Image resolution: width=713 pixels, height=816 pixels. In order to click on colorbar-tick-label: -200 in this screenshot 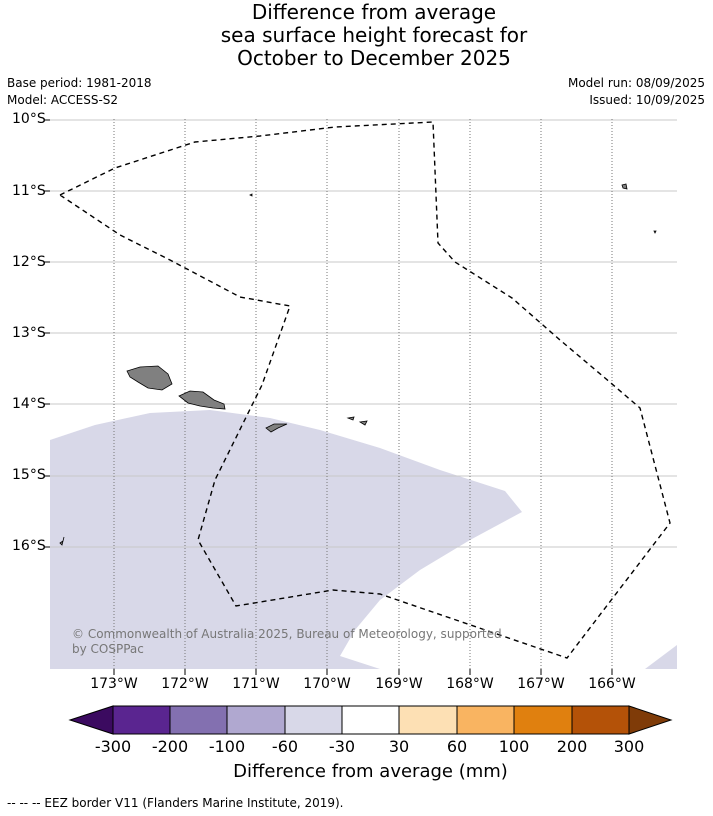, I will do `click(170, 746)`.